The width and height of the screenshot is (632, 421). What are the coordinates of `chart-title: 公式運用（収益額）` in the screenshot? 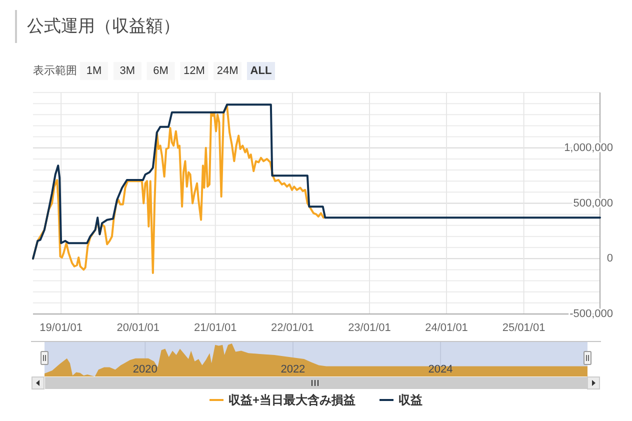 It's located at (103, 26).